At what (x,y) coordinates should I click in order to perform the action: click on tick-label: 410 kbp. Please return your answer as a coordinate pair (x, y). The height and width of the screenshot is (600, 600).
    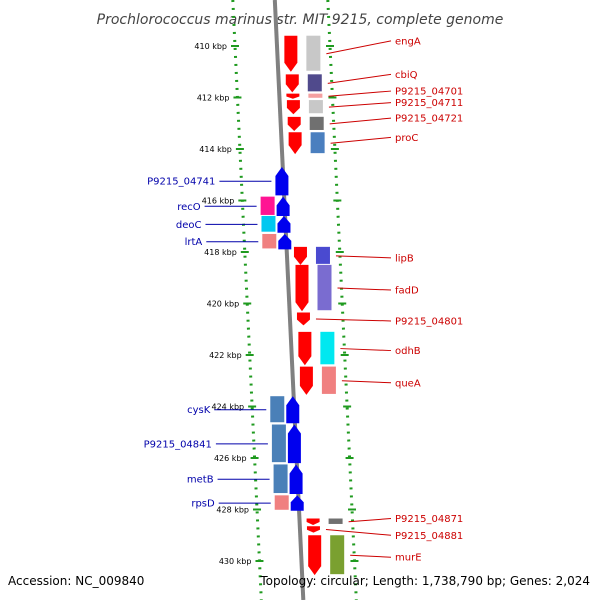
    Looking at the image, I should click on (210, 46).